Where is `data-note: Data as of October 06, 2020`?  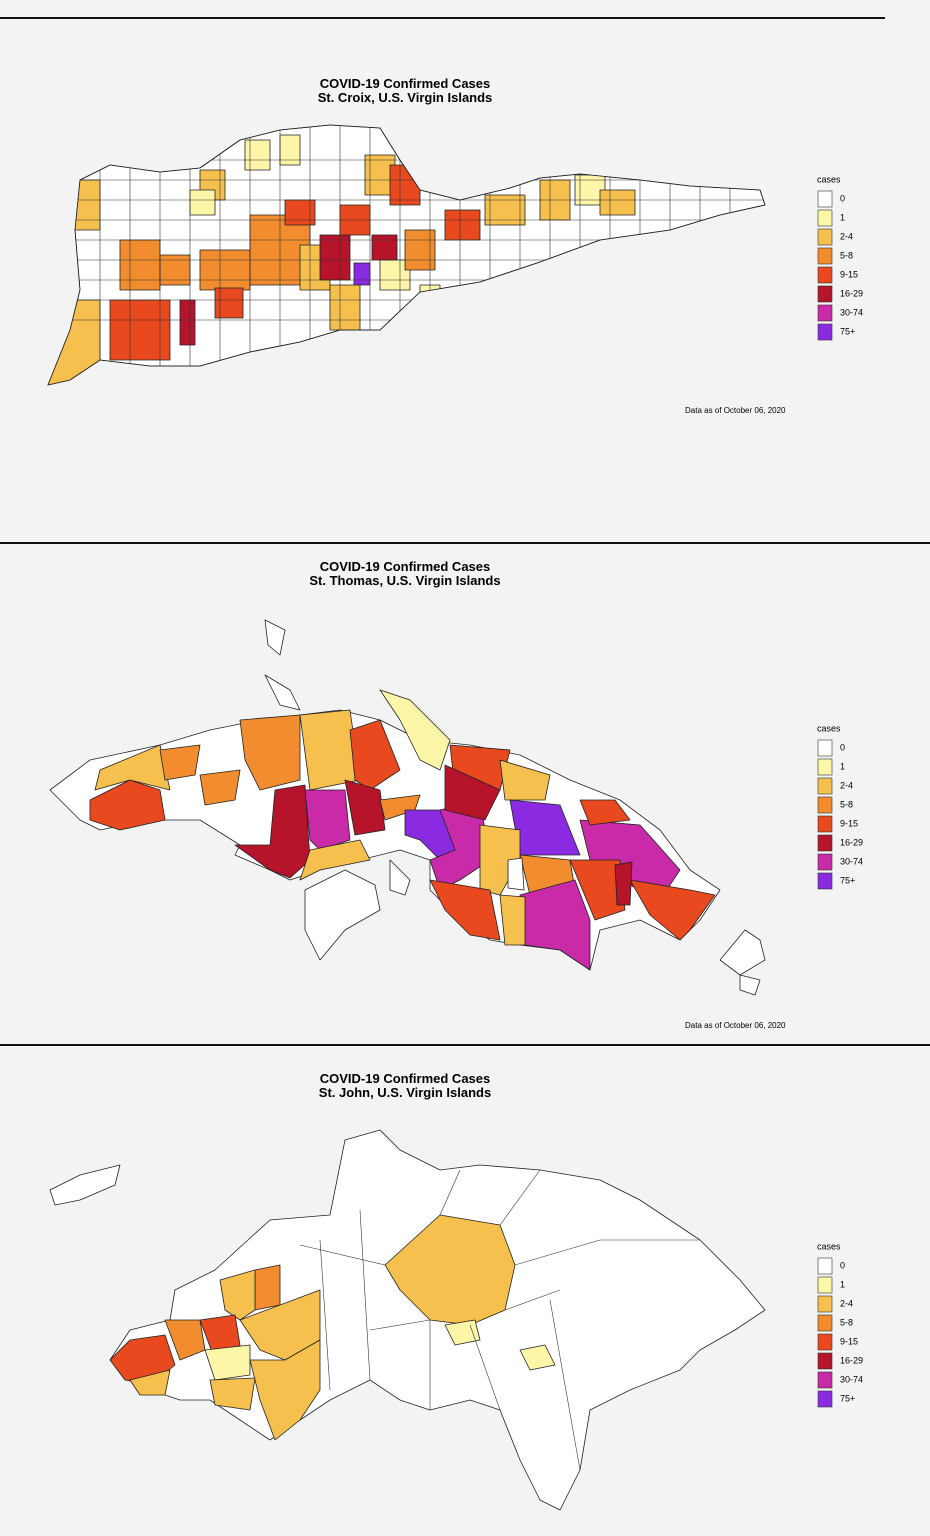
data-note: Data as of October 06, 2020 is located at coordinates (735, 410).